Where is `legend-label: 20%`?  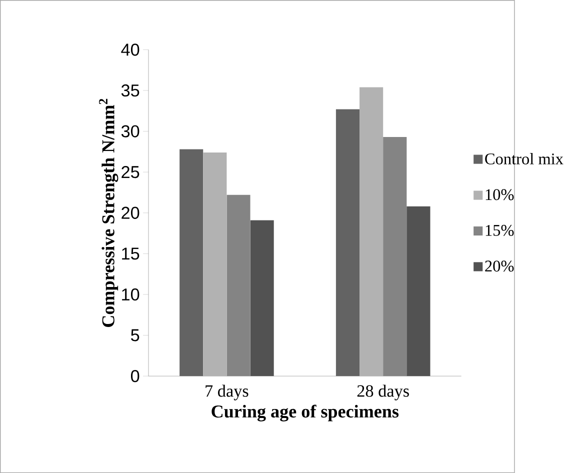 legend-label: 20% is located at coordinates (499, 266).